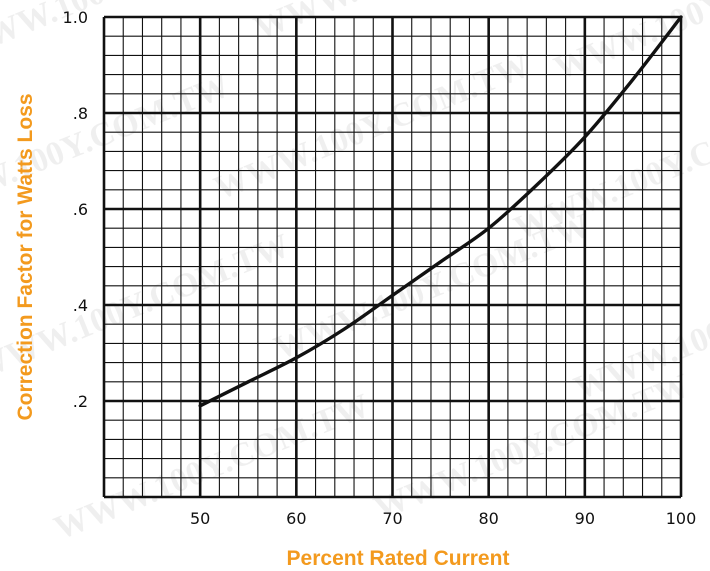 This screenshot has width=710, height=571. Describe the element at coordinates (80, 401) in the screenshot. I see `y-tick-label: .2` at that location.